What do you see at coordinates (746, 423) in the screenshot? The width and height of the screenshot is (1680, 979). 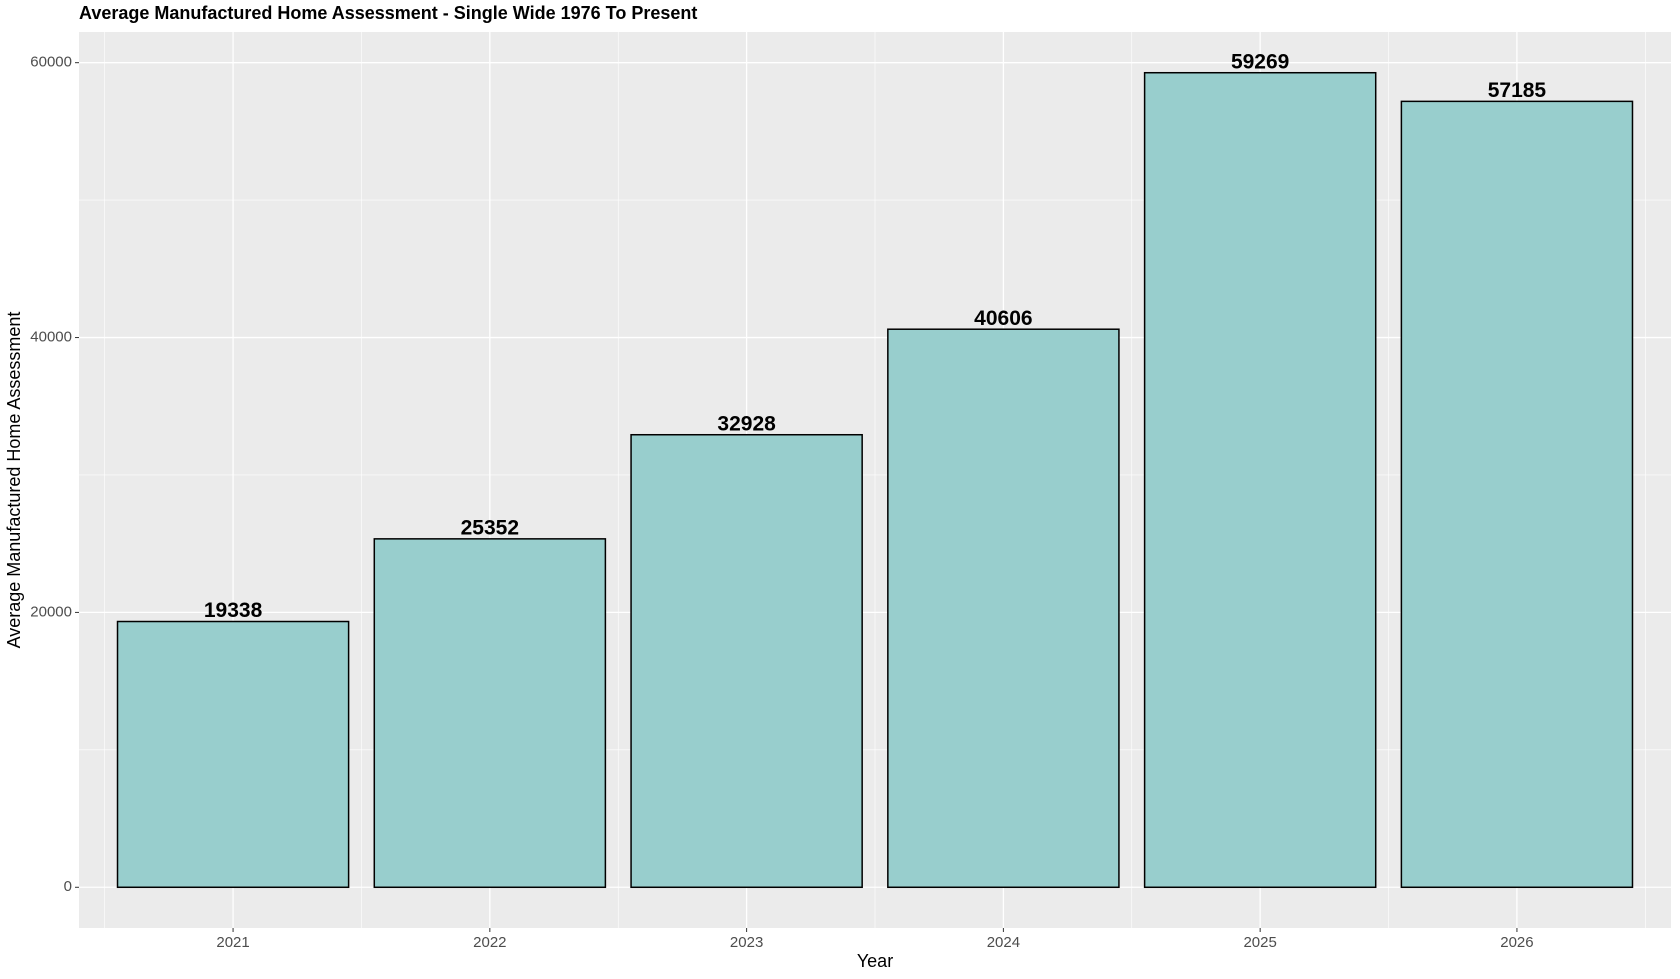 I see `value-label: 32928` at bounding box center [746, 423].